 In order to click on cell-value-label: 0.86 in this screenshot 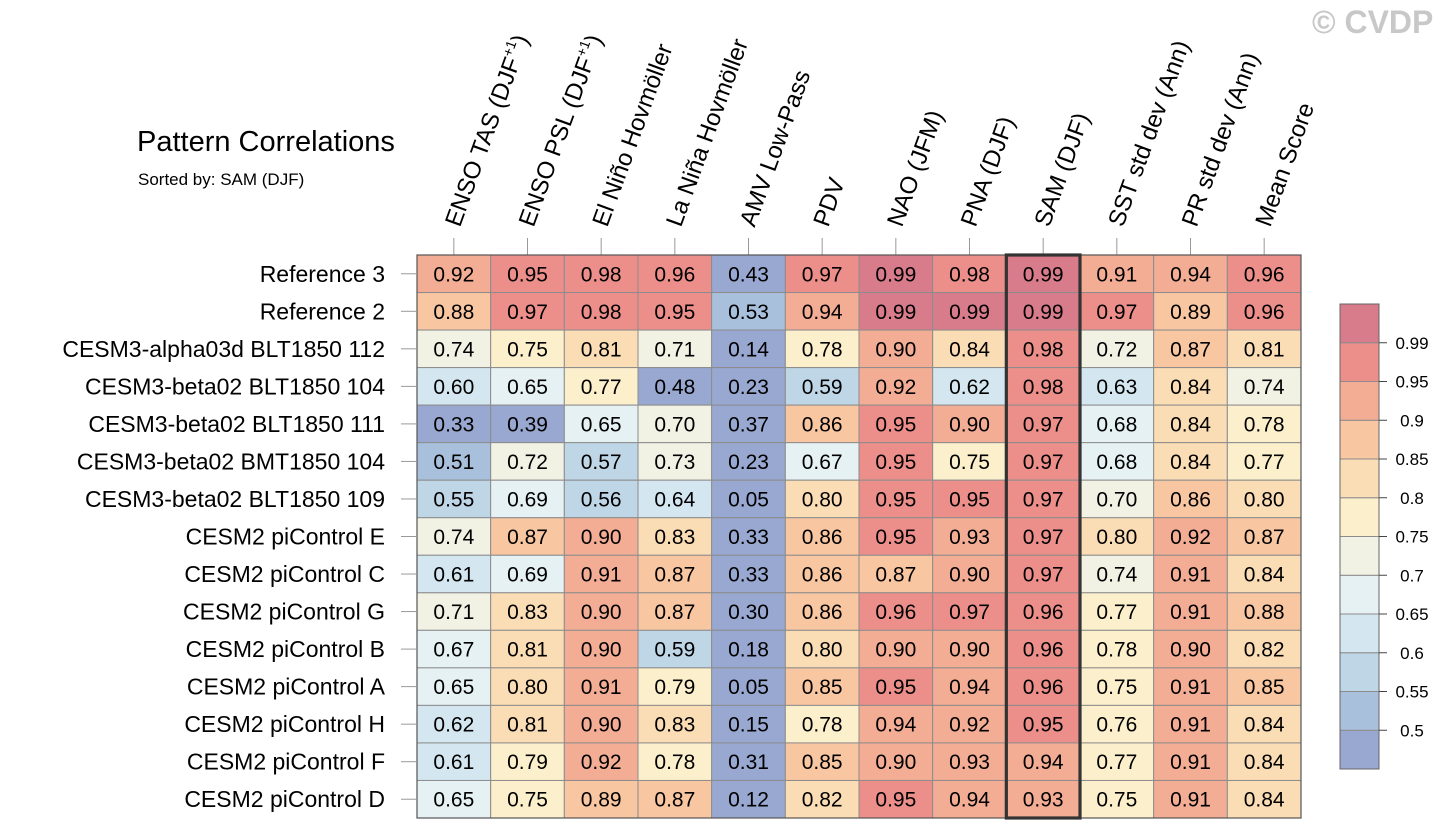, I will do `click(1190, 499)`.